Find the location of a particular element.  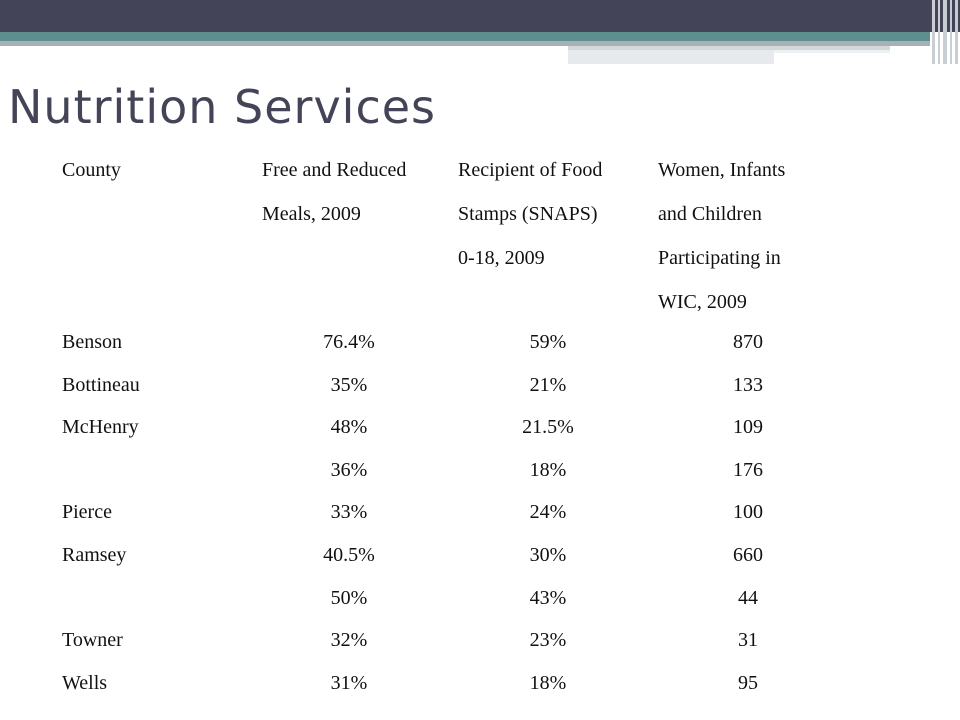

table-row: Pierce 33% 24% 100 is located at coordinates (480, 512).